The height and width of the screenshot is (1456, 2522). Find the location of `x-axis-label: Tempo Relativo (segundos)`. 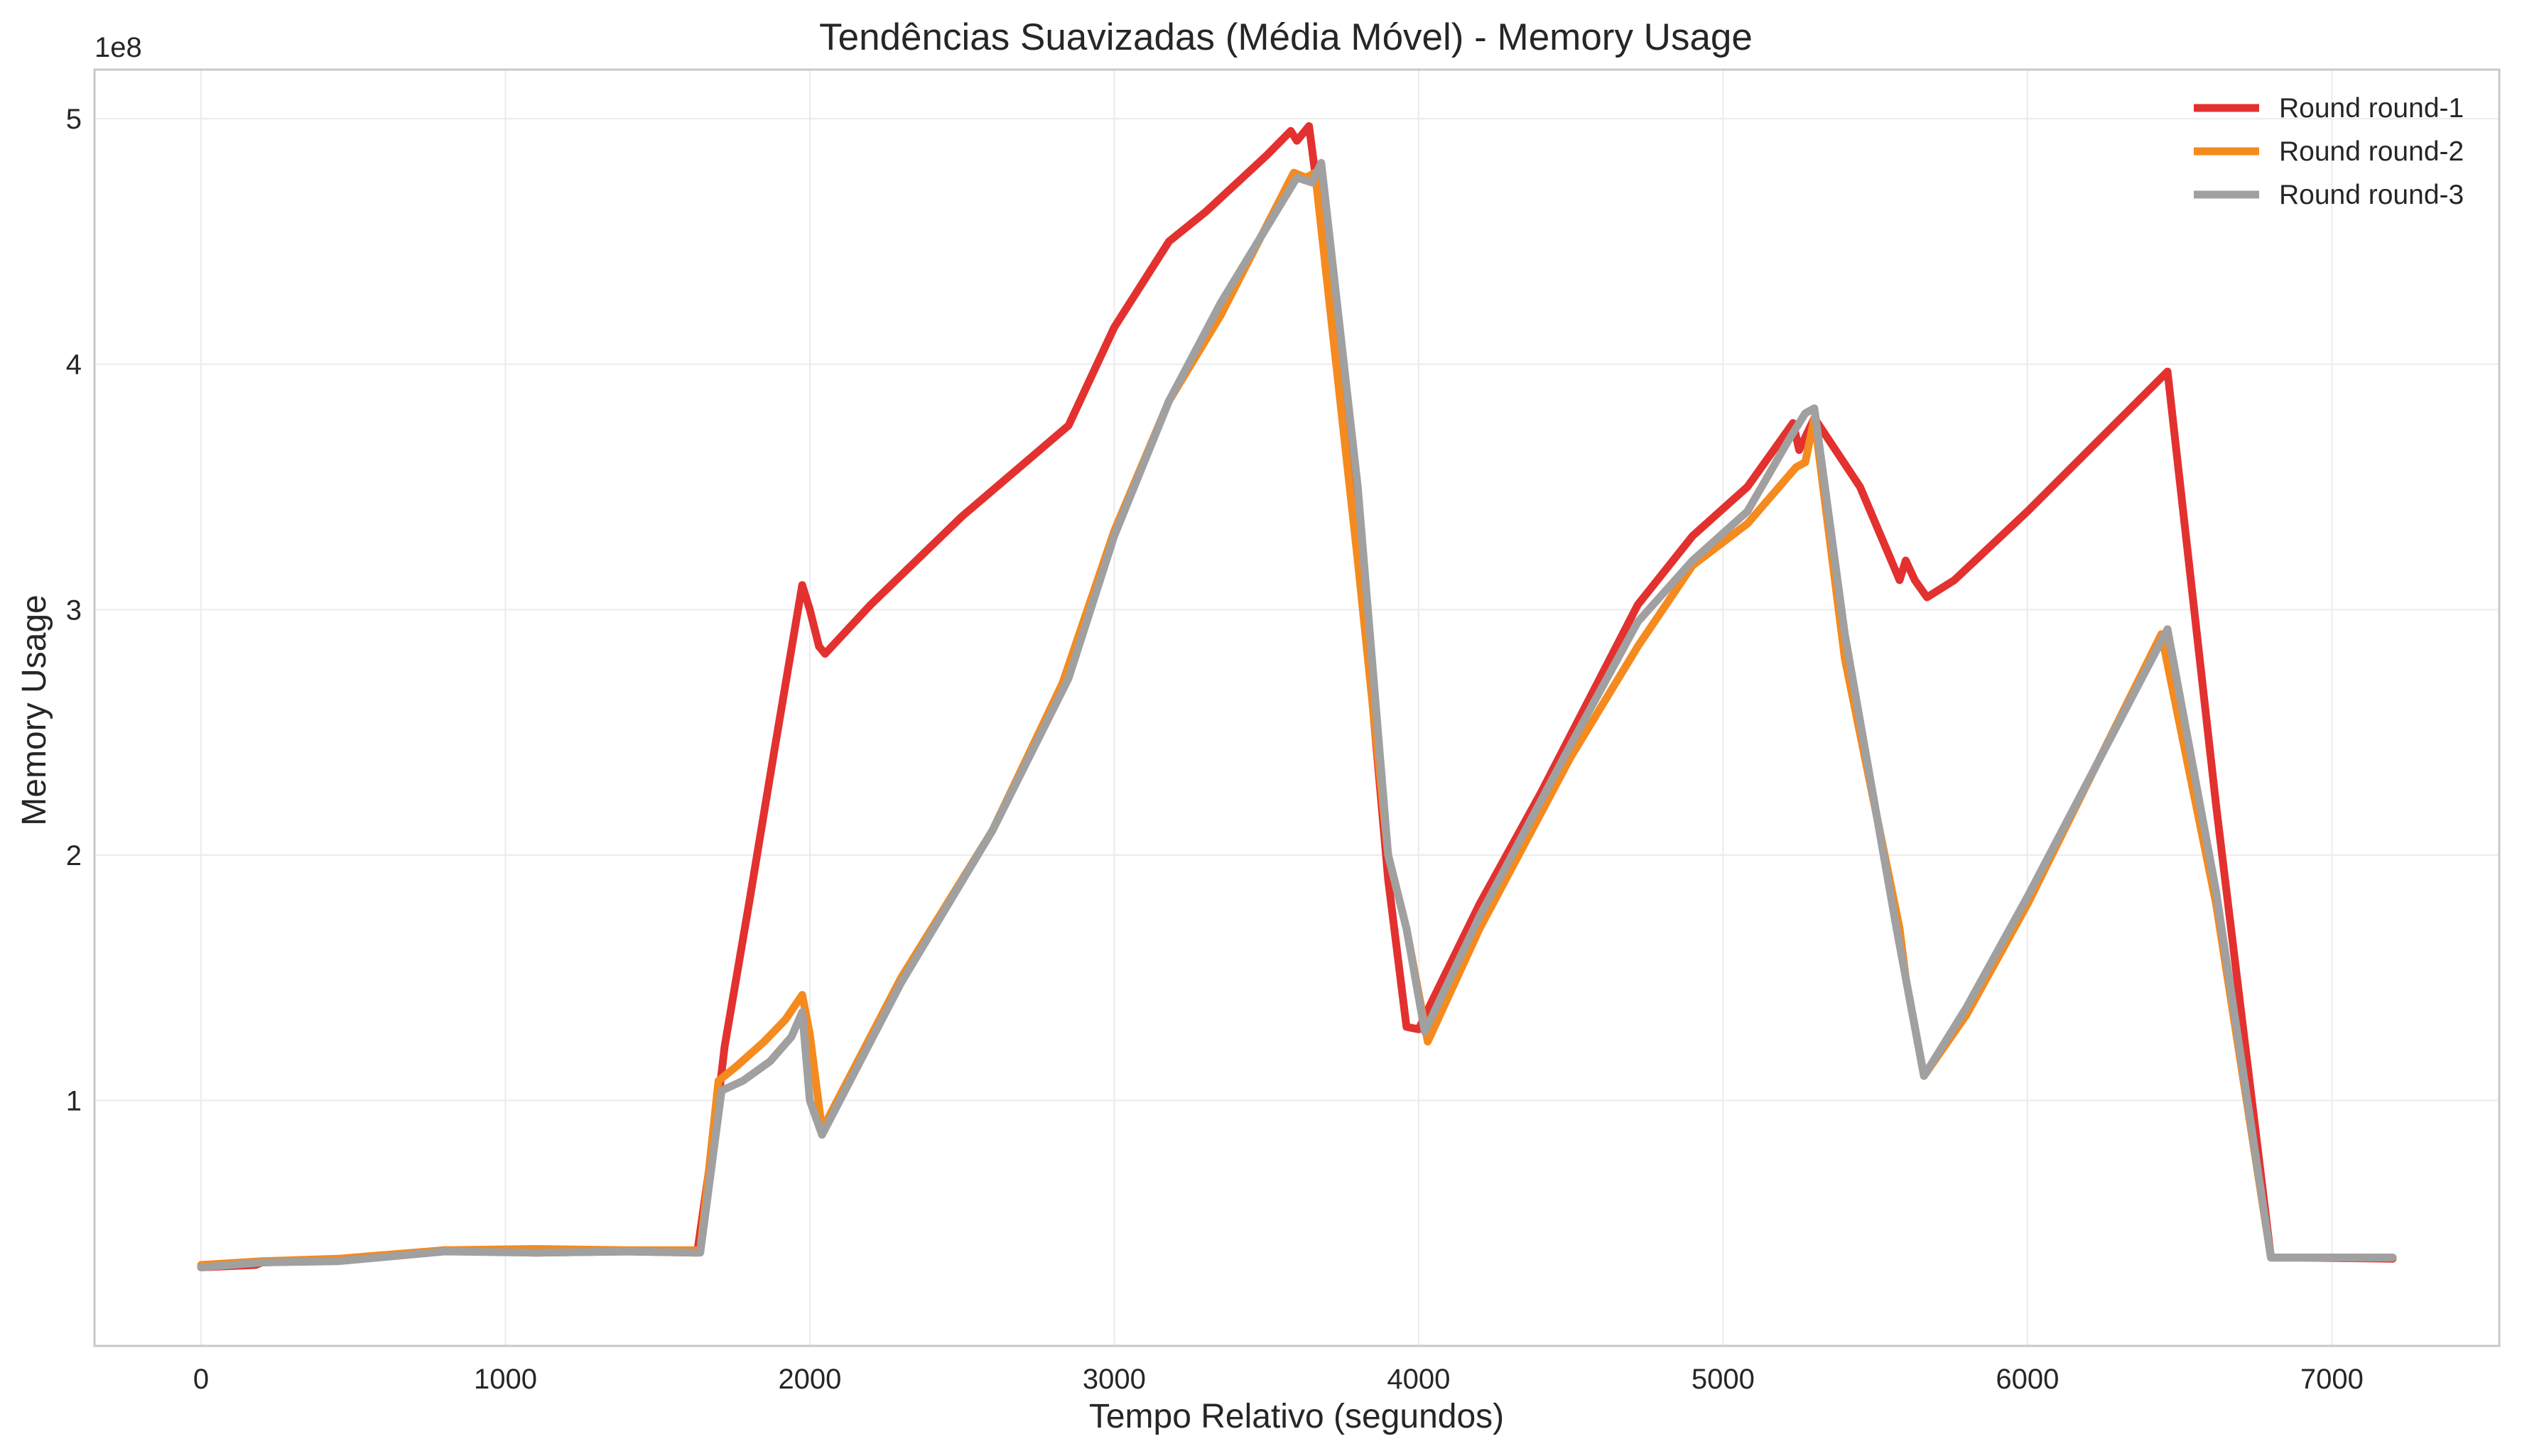

x-axis-label: Tempo Relativo (segundos) is located at coordinates (1297, 1416).